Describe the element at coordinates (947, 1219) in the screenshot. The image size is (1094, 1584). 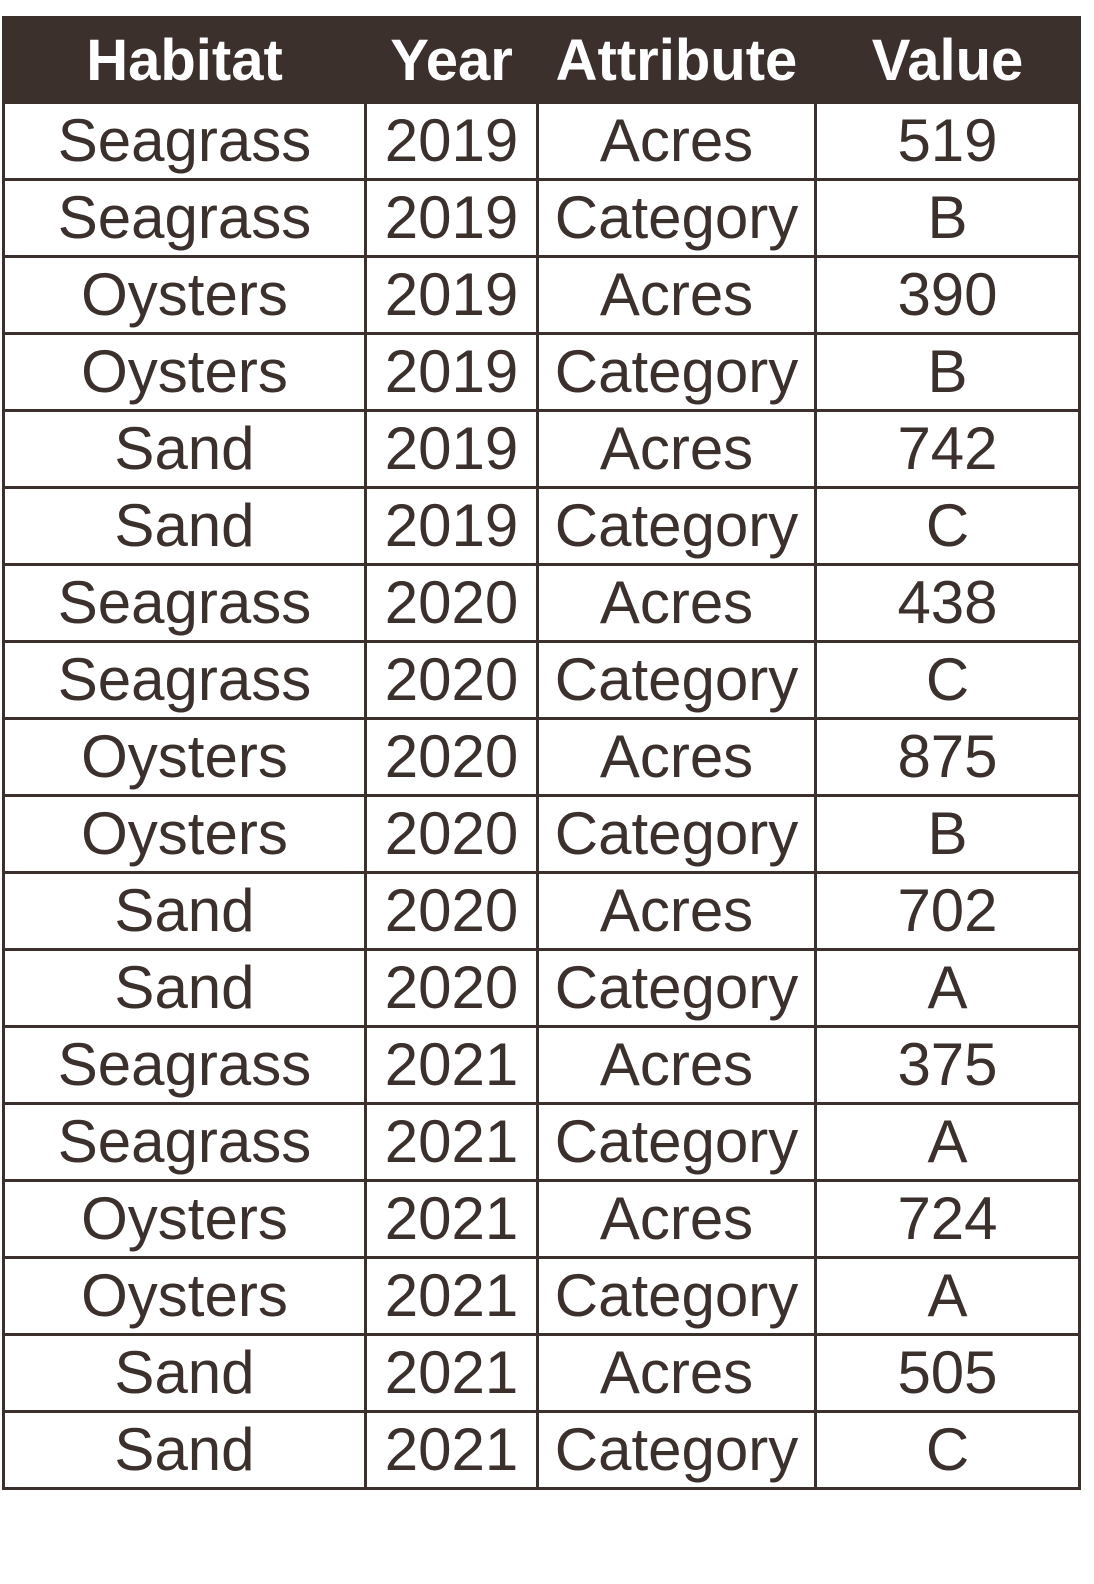
I see `value-cell: 724` at that location.